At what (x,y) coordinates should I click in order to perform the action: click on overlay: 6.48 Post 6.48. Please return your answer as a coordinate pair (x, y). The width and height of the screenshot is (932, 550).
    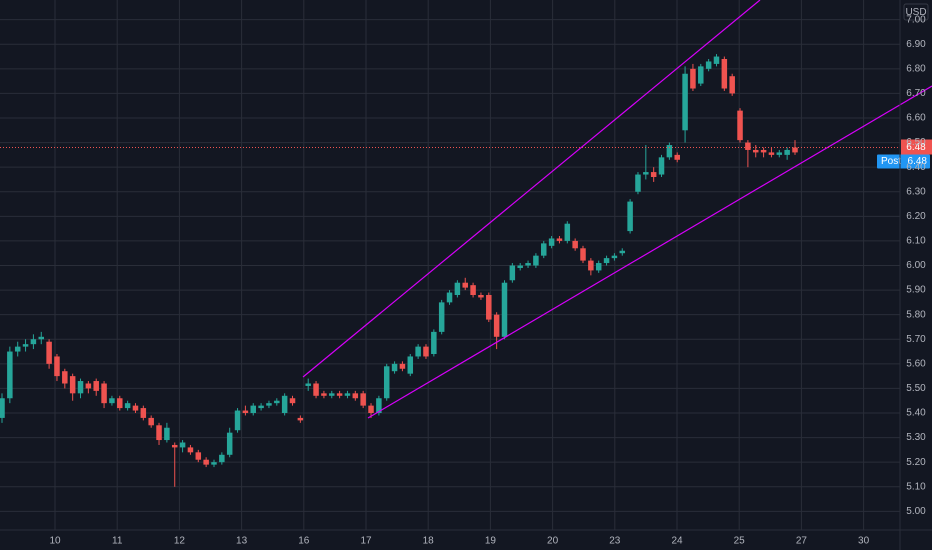
    Looking at the image, I should click on (466, 154).